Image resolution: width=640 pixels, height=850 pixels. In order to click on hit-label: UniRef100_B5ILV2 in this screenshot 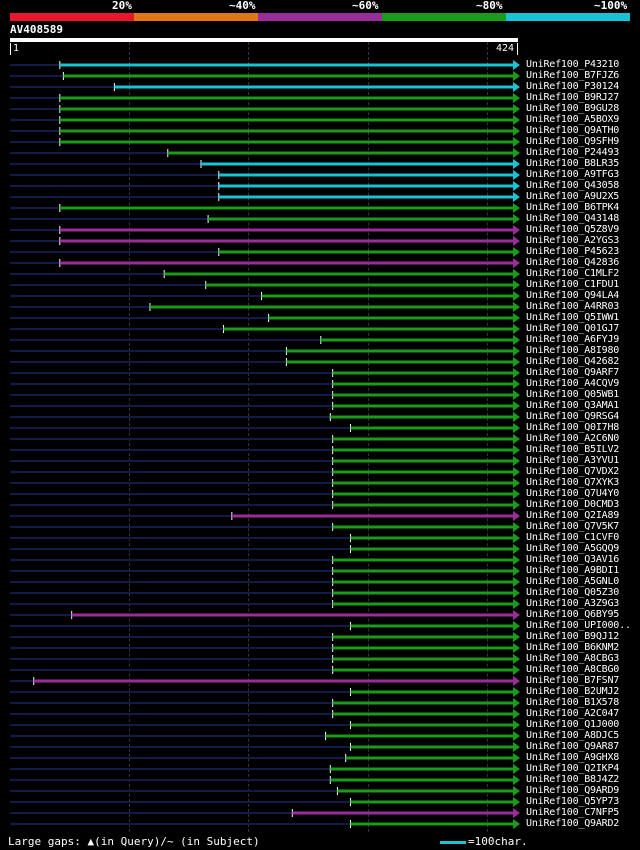, I will do `click(573, 449)`.